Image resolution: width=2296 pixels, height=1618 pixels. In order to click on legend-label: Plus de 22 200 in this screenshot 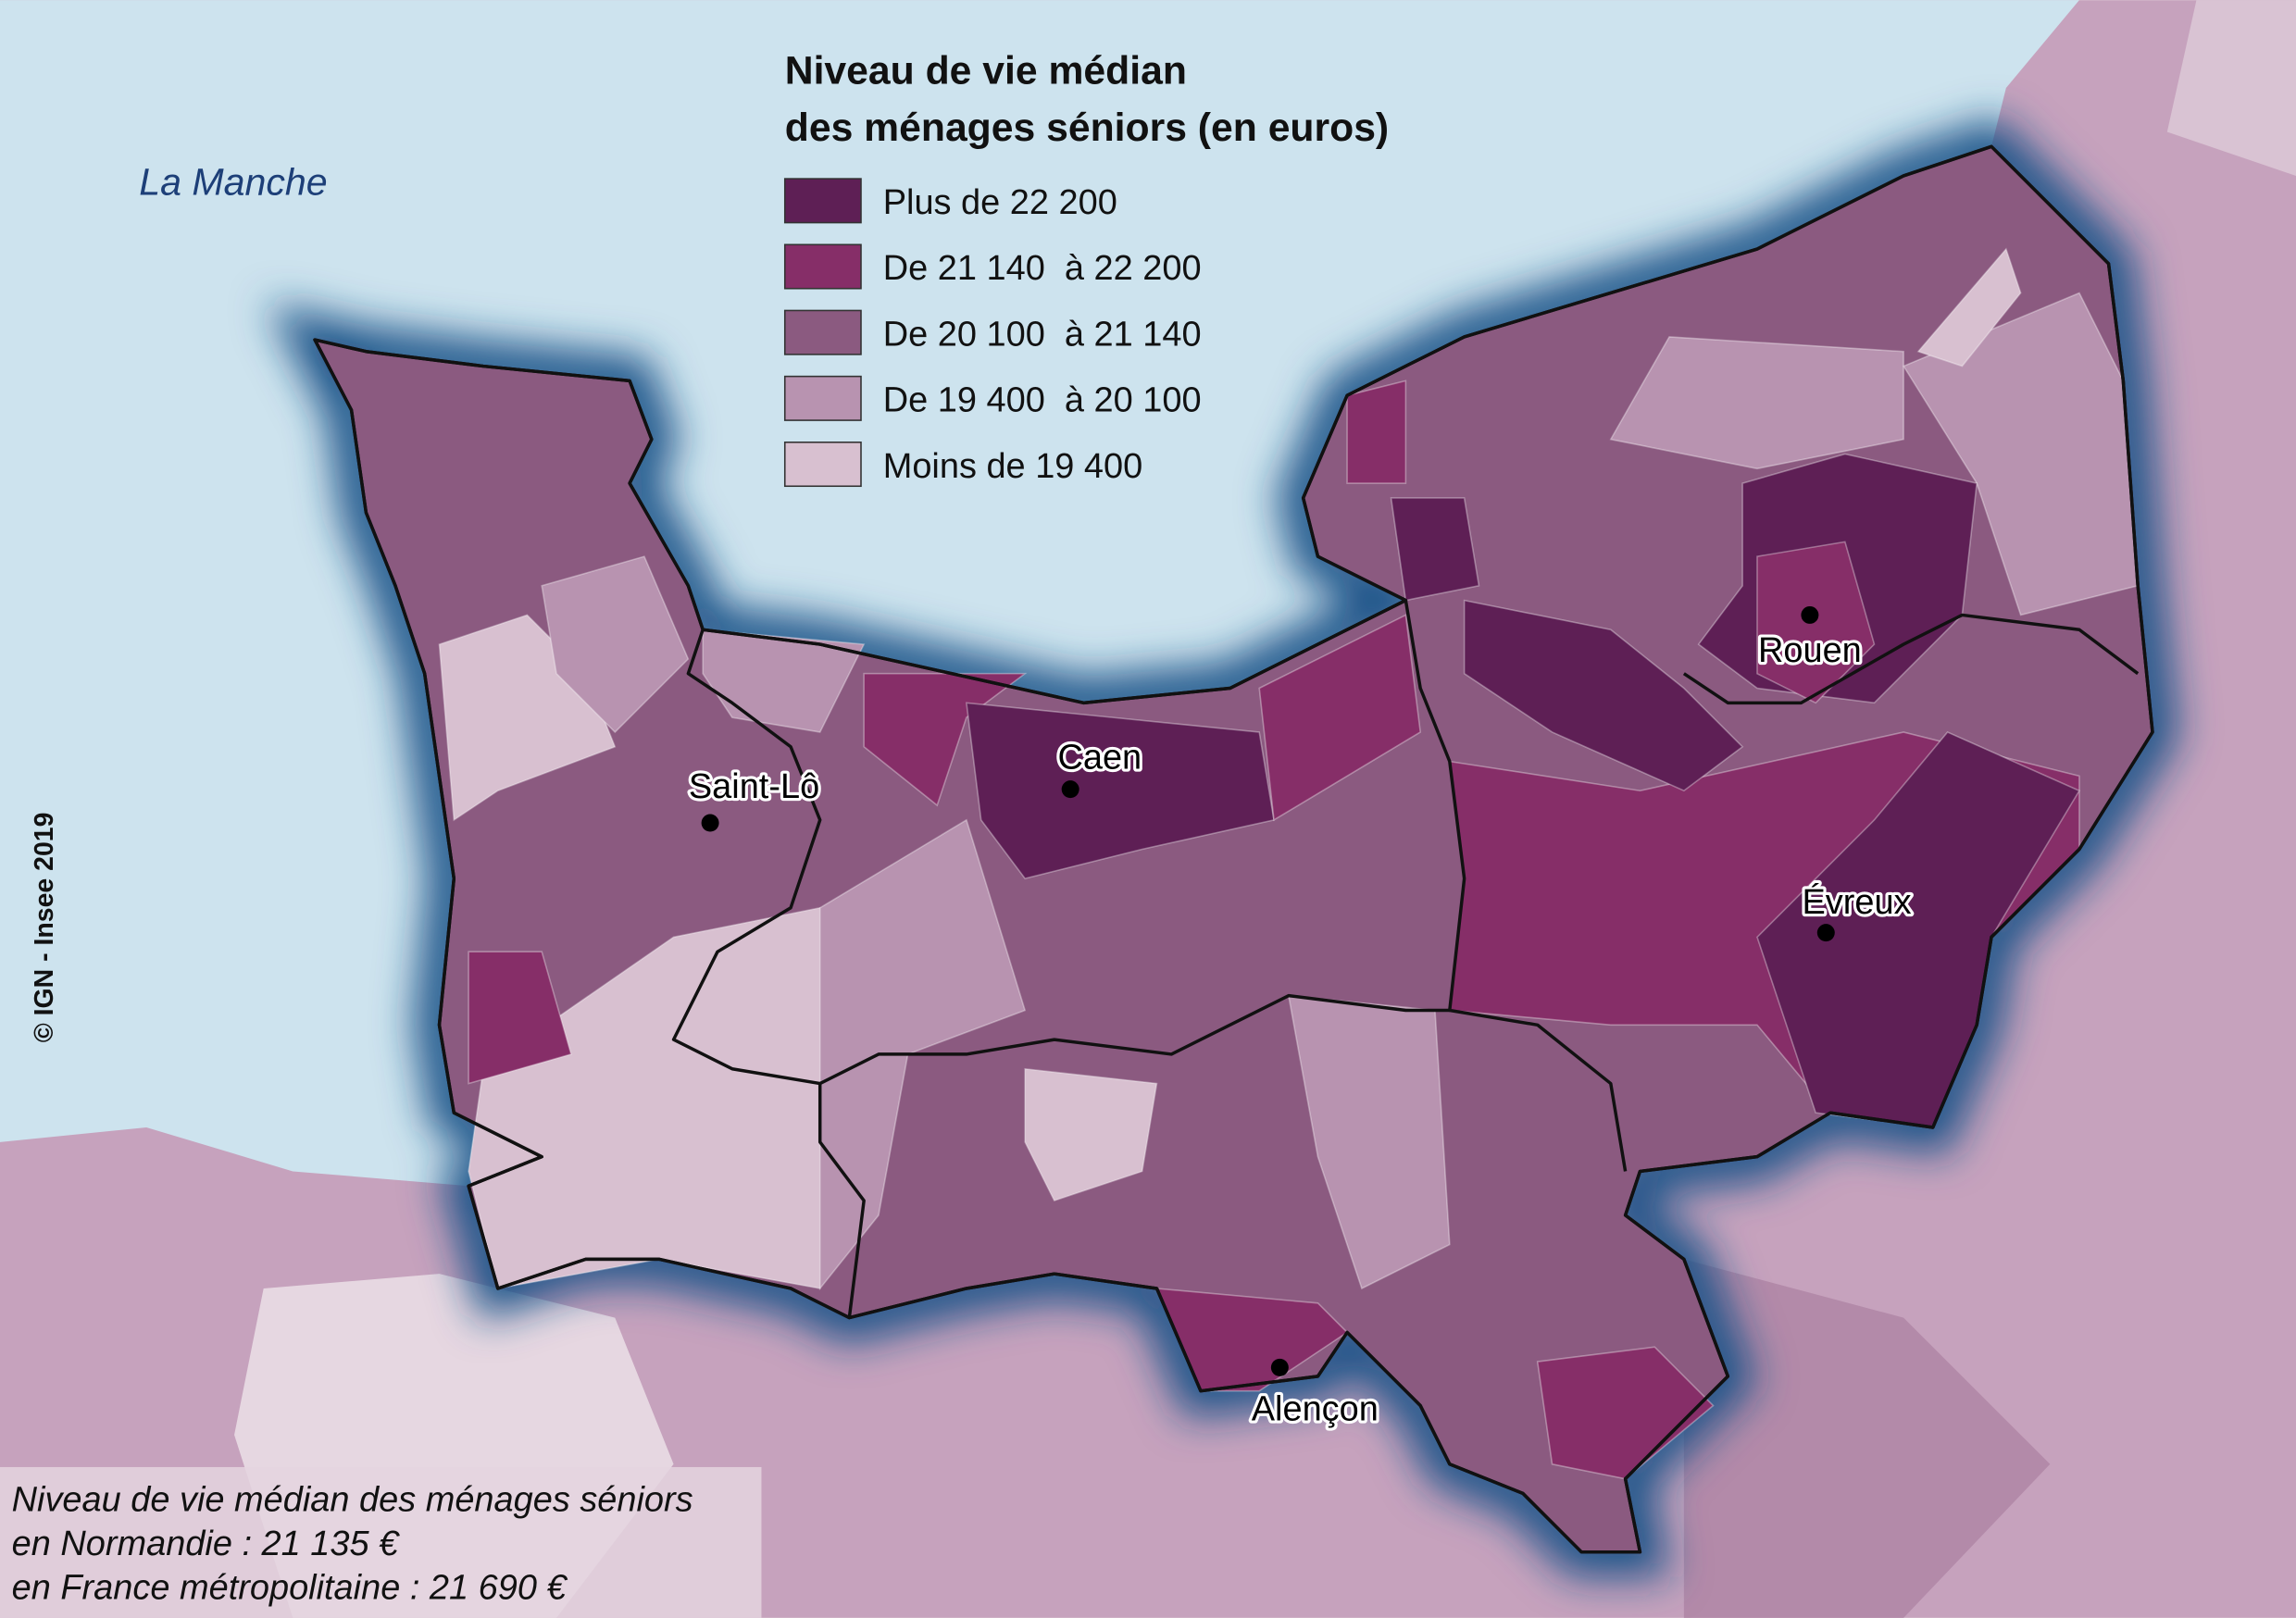, I will do `click(1000, 202)`.